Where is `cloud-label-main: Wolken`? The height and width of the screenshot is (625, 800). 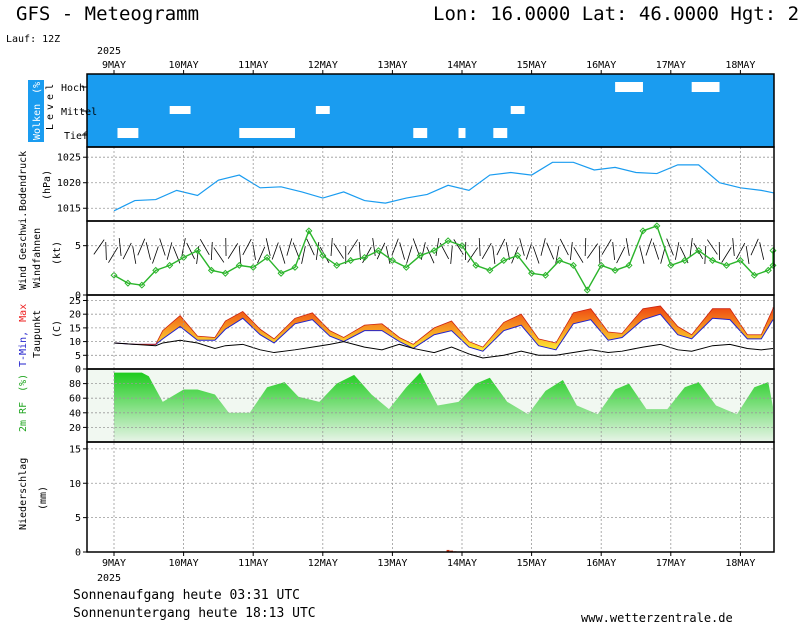
cloud-label-main: Wolken is located at coordinates (37, 122).